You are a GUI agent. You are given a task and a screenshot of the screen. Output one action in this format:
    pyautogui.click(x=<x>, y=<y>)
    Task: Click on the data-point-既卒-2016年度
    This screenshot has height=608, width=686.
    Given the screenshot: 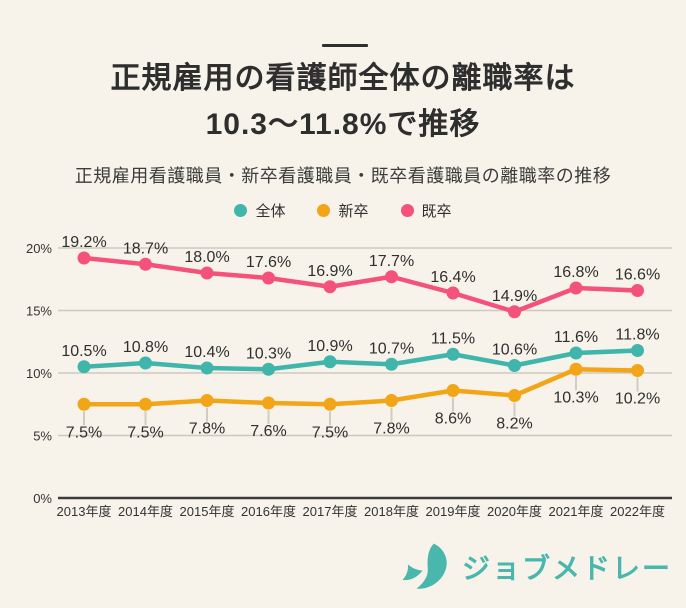 What is the action you would take?
    pyautogui.click(x=268, y=278)
    